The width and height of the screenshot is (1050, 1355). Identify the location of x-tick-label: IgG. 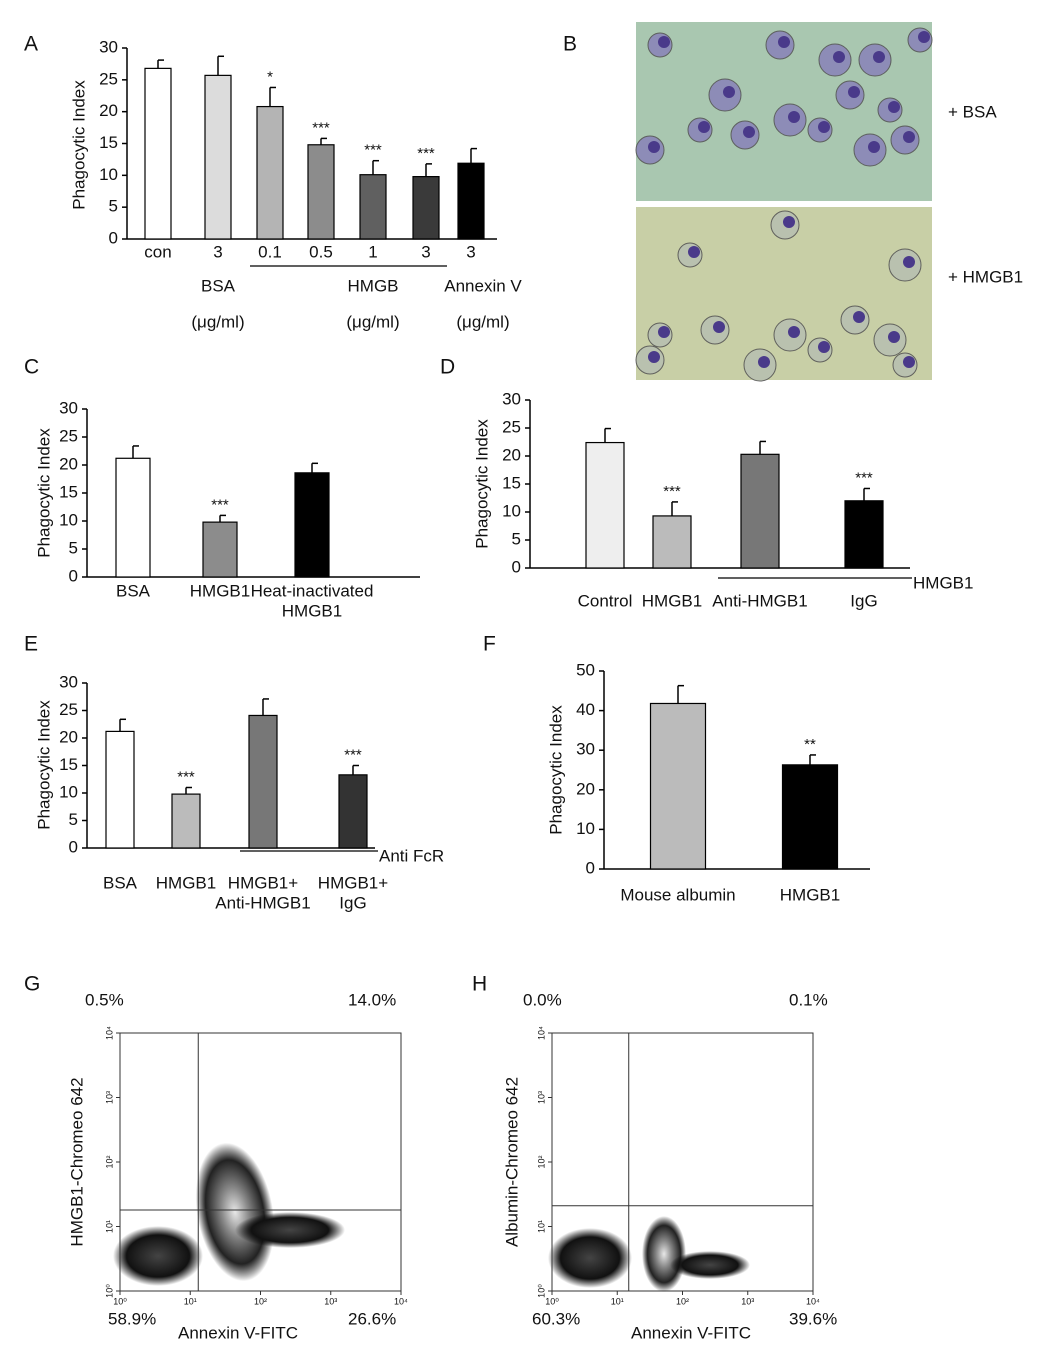
(352, 902).